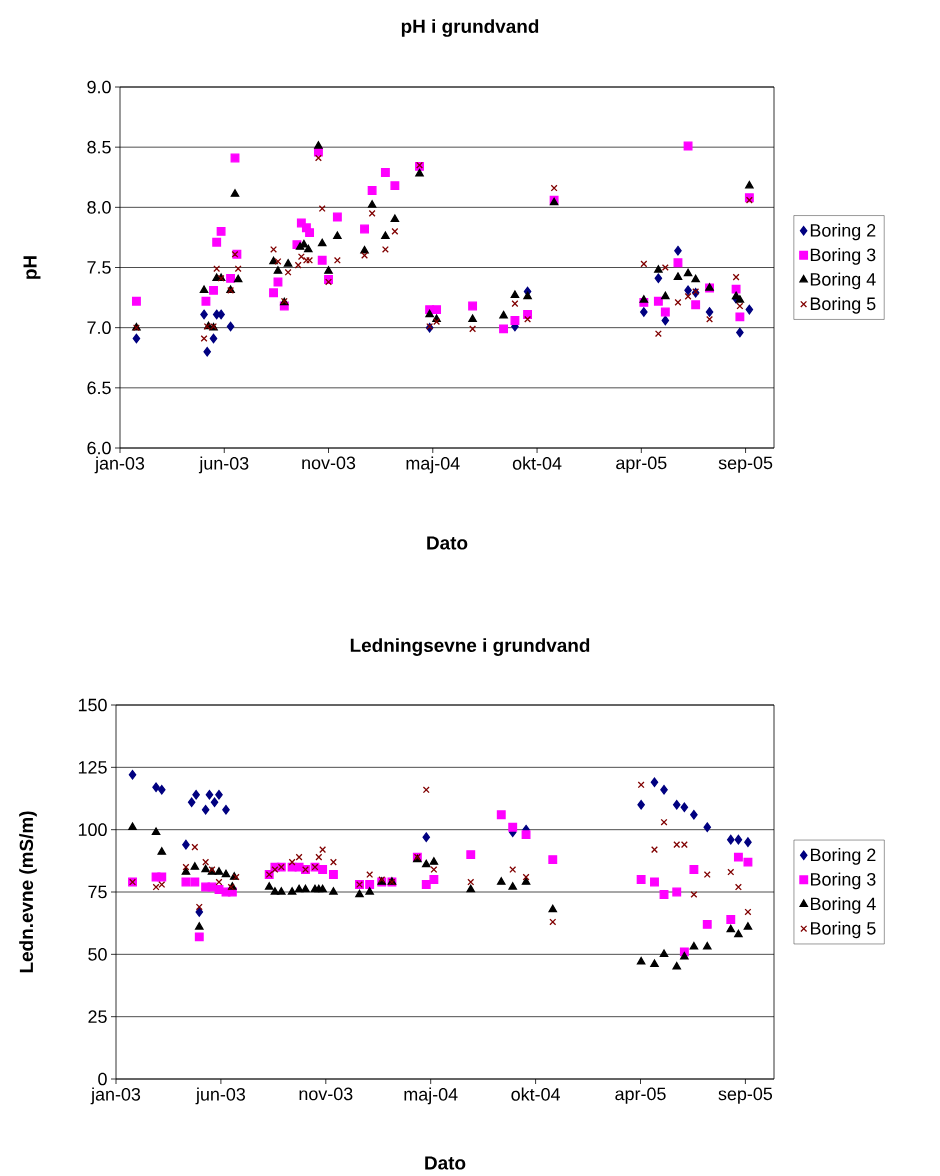 The image size is (940, 1176). Describe the element at coordinates (99, 207) in the screenshot. I see `y-tick-label: 8.0` at that location.